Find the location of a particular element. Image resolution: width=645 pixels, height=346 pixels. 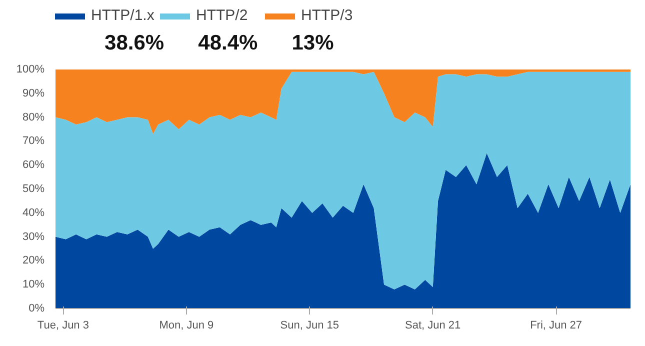

y-tick-label: 90% is located at coordinates (33, 93).